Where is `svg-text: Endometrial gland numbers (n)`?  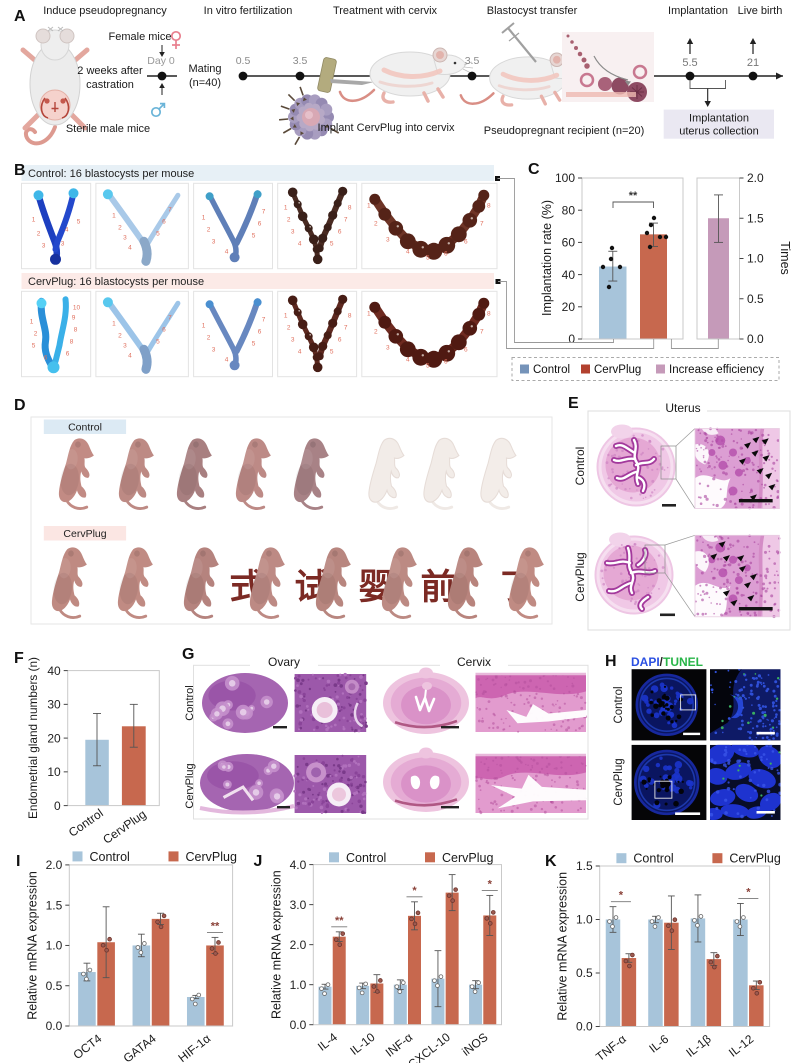
svg-text: Endometrial gland numbers (n) is located at coordinates (33, 738).